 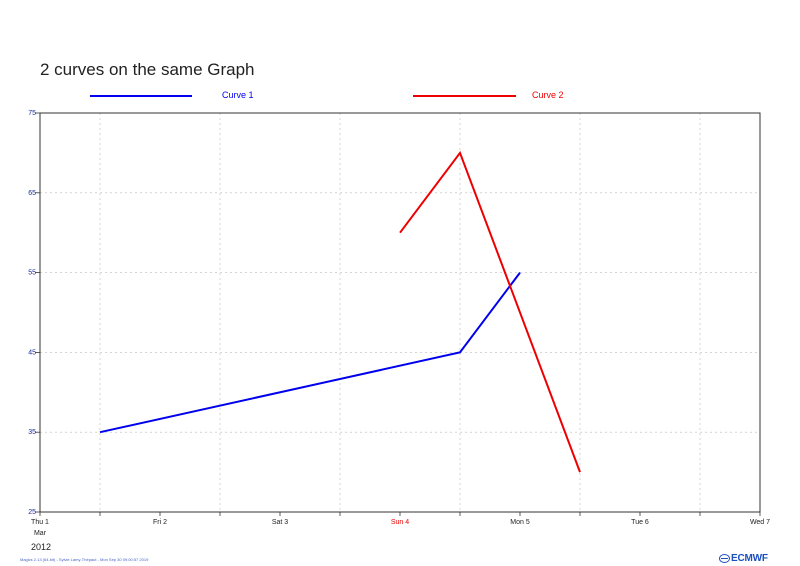 What do you see at coordinates (548, 95) in the screenshot?
I see `legend-label-curve-2: Curve 2` at bounding box center [548, 95].